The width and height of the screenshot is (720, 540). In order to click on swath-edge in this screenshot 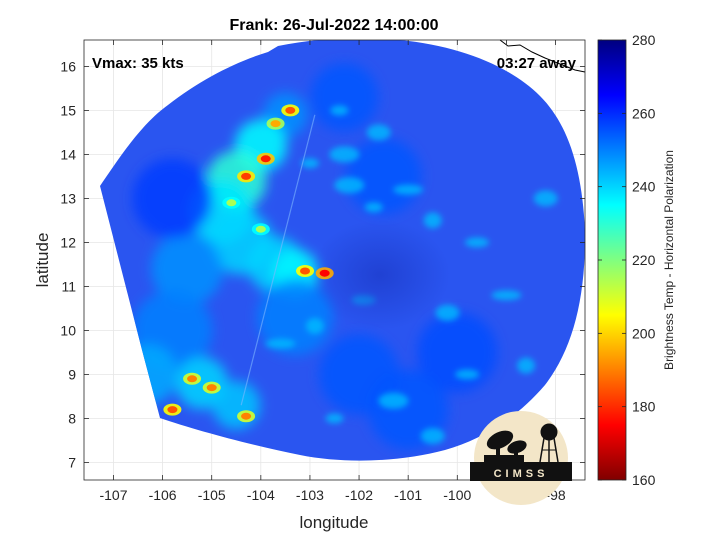, I will do `click(278, 260)`.